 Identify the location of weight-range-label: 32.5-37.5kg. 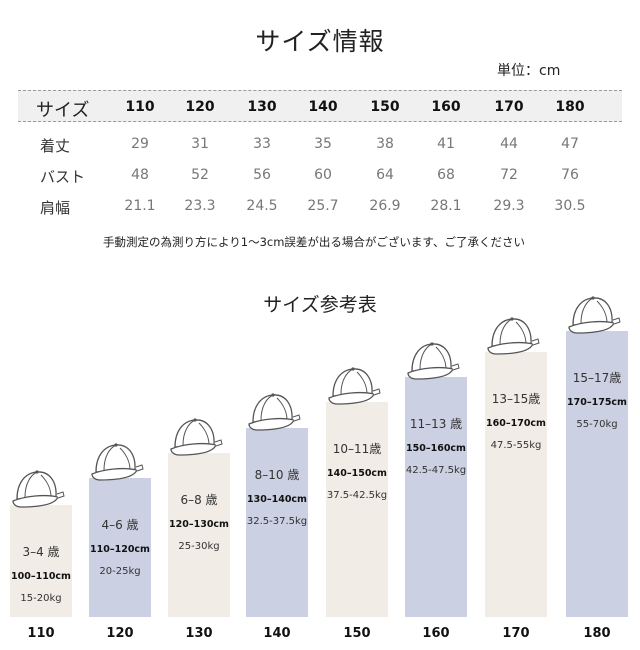
(277, 521).